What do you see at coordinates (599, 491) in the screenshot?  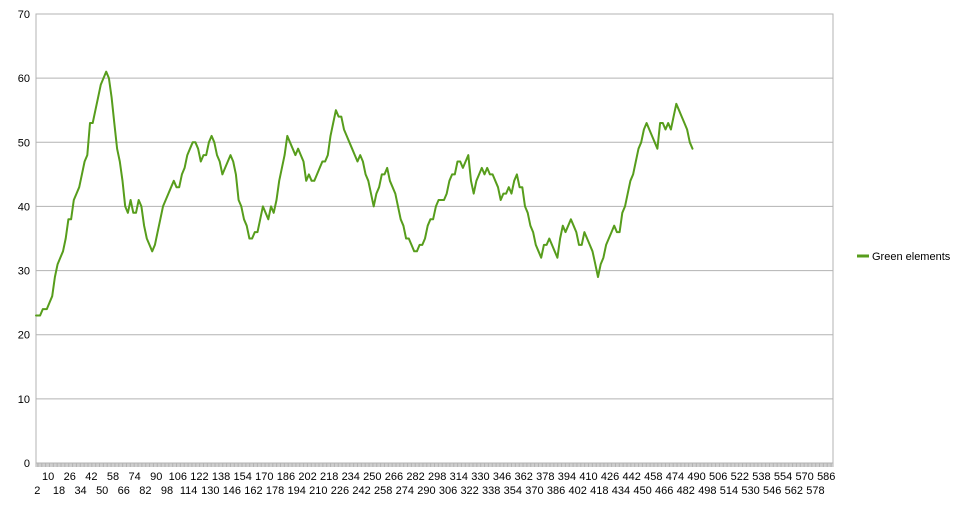 I see `x-tick-label: 418` at bounding box center [599, 491].